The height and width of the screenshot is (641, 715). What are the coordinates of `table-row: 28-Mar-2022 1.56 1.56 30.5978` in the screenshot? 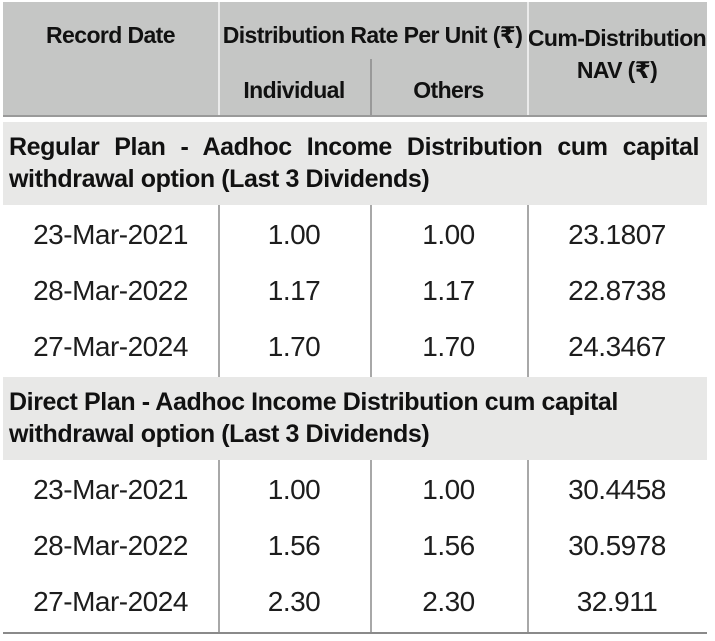 It's located at (355, 546).